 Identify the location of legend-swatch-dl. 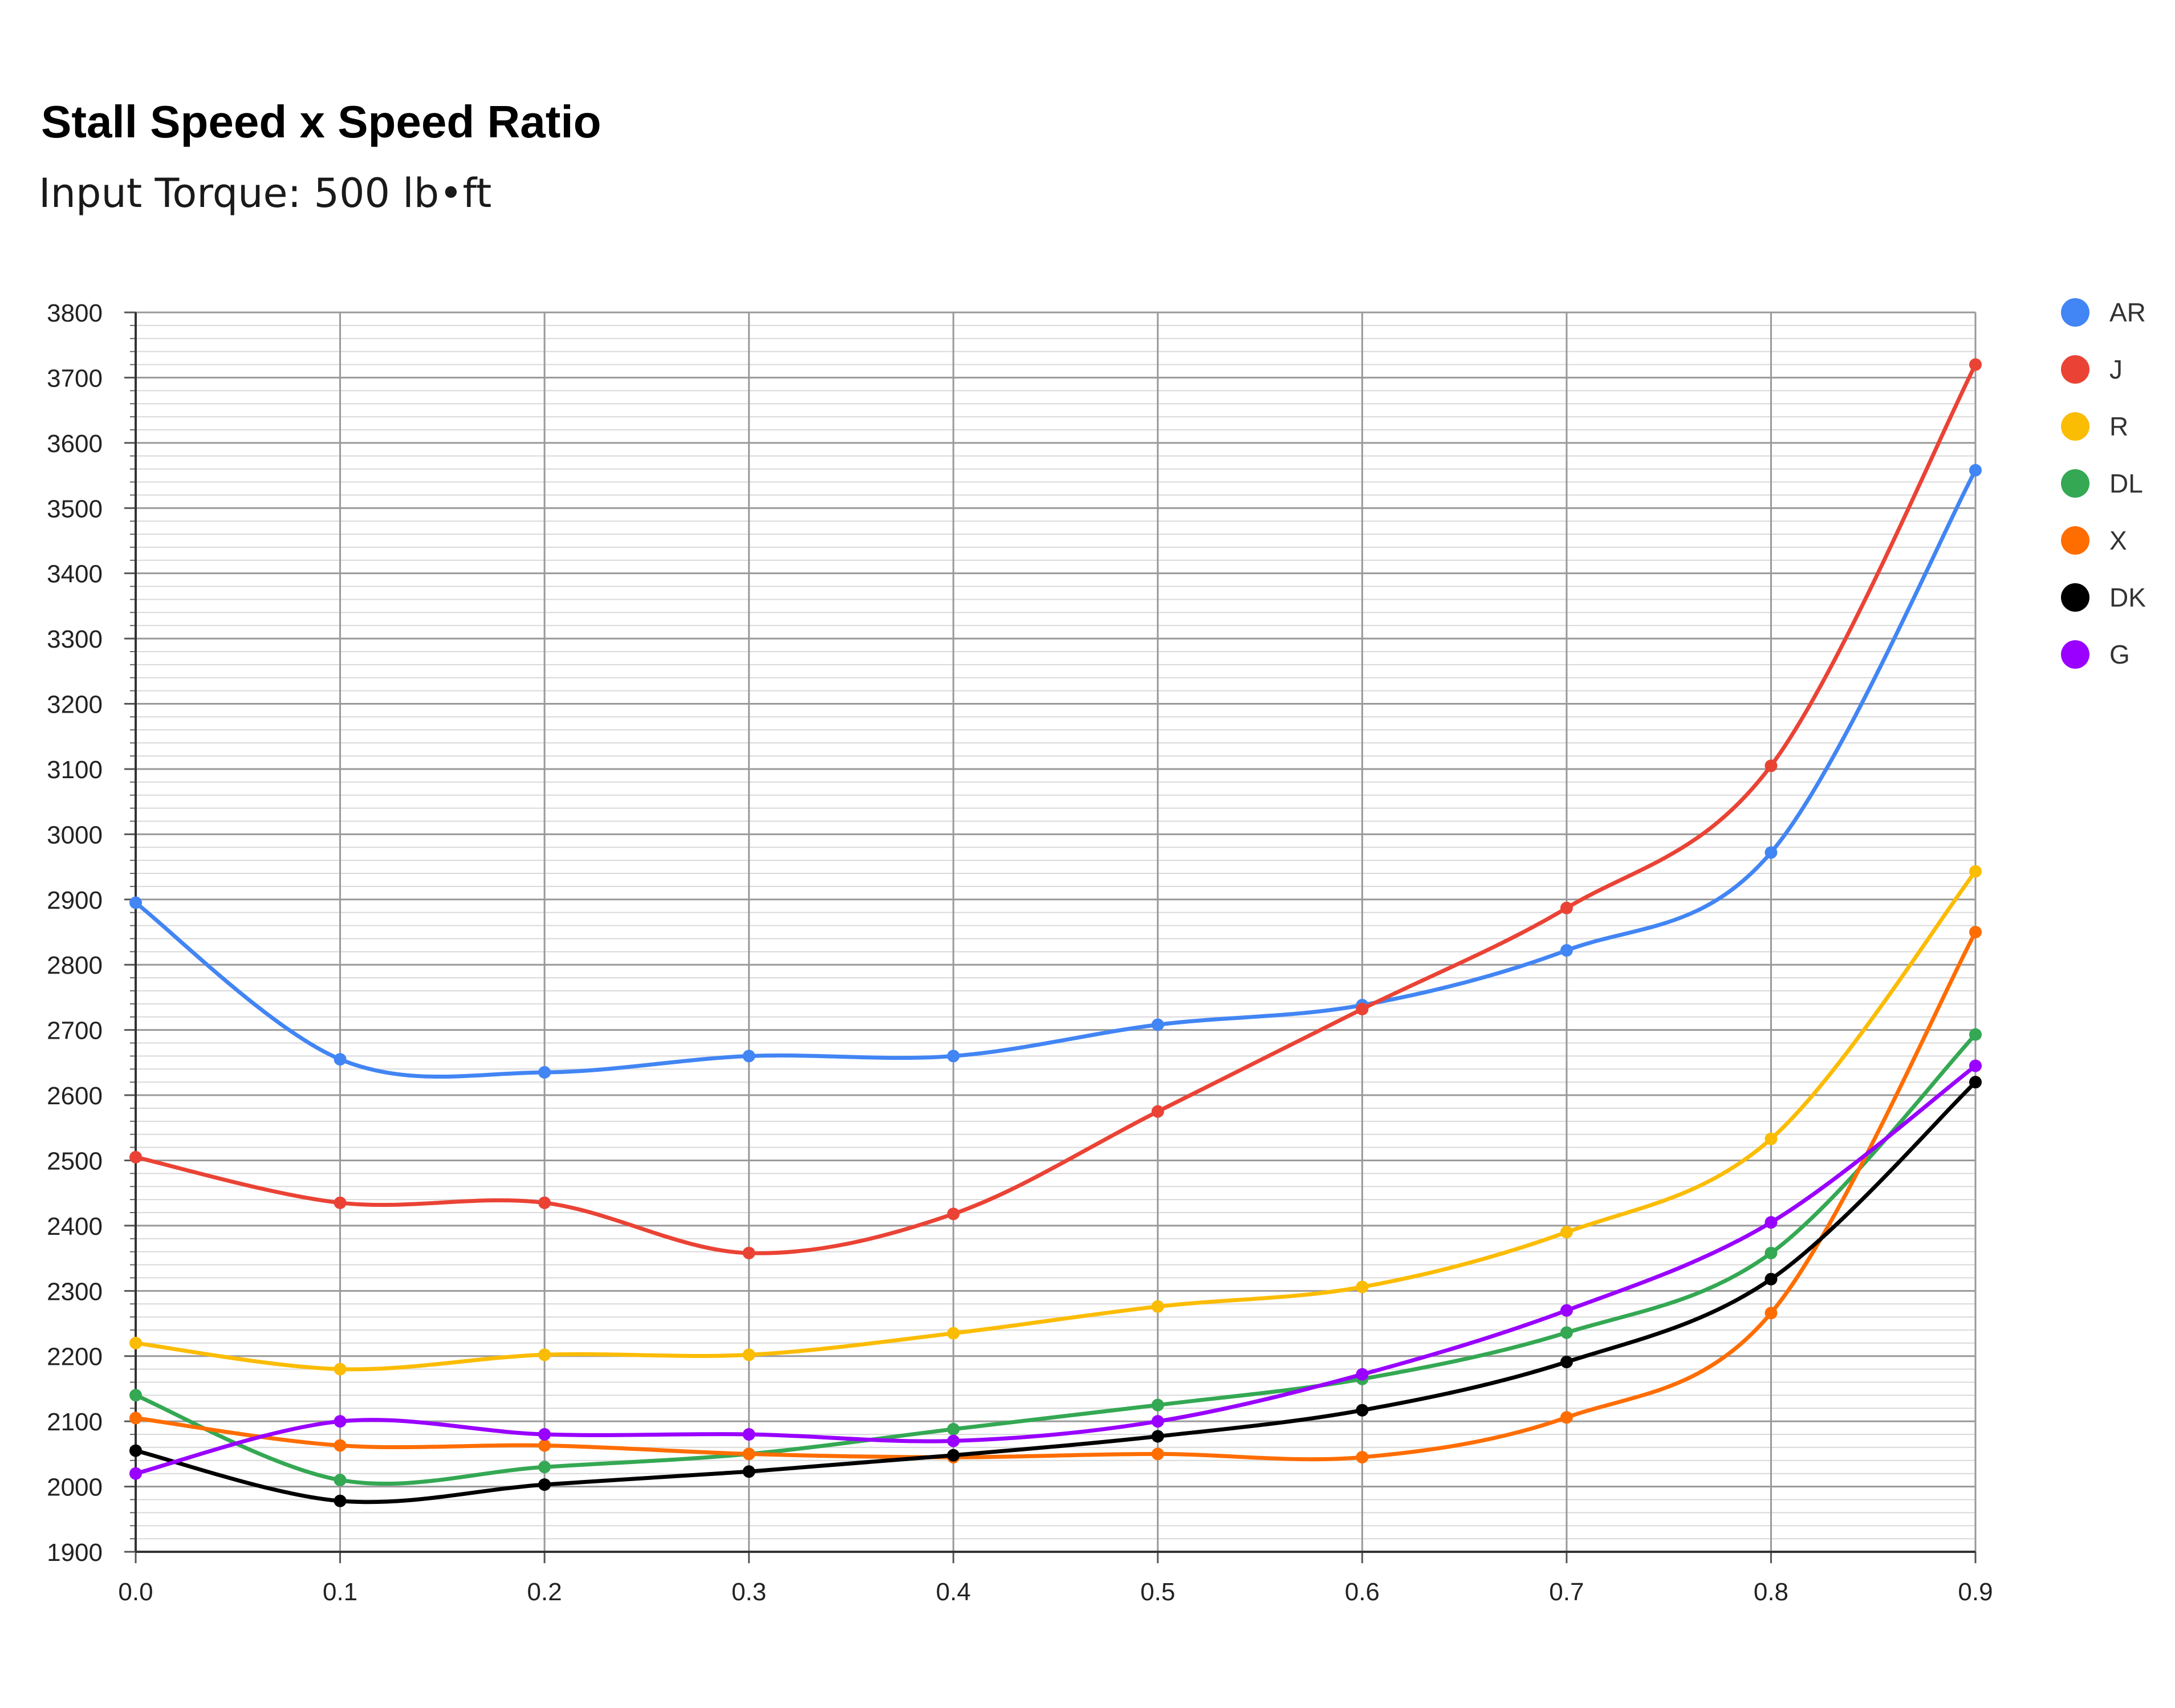
(2075, 483).